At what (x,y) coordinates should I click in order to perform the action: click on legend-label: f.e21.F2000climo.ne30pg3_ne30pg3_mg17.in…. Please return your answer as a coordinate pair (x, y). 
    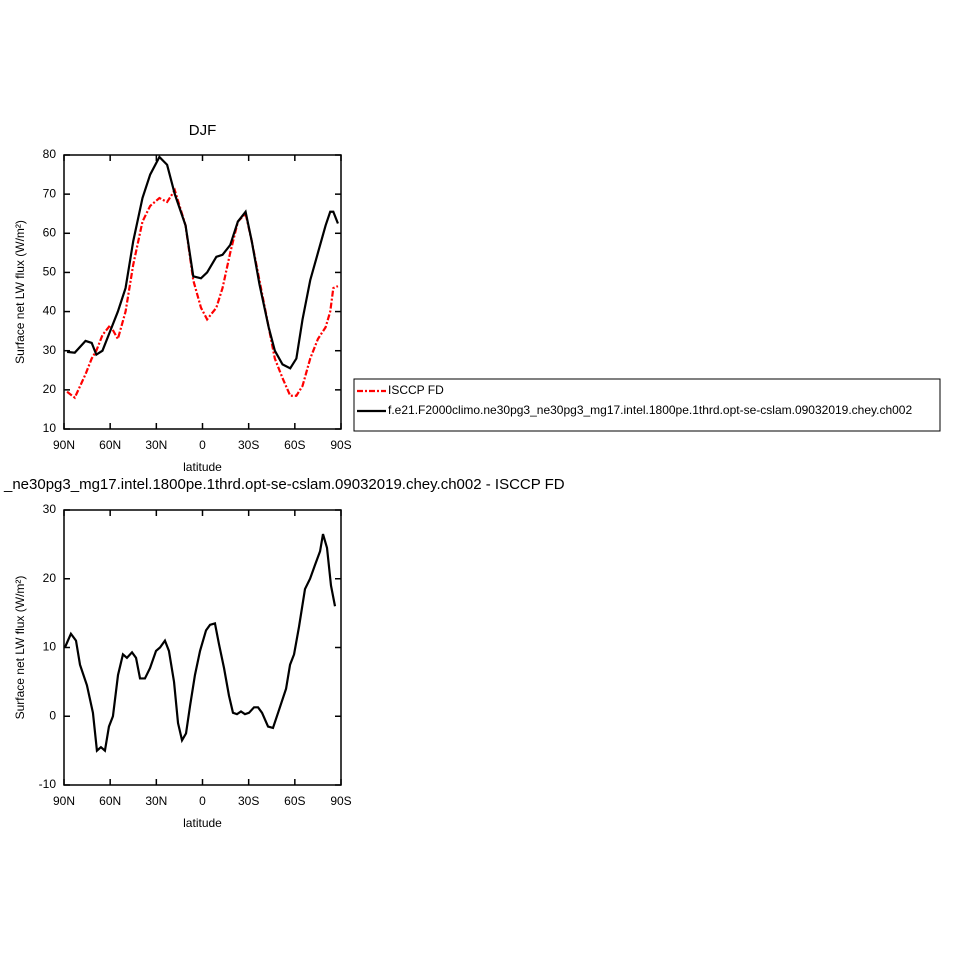
    Looking at the image, I should click on (650, 410).